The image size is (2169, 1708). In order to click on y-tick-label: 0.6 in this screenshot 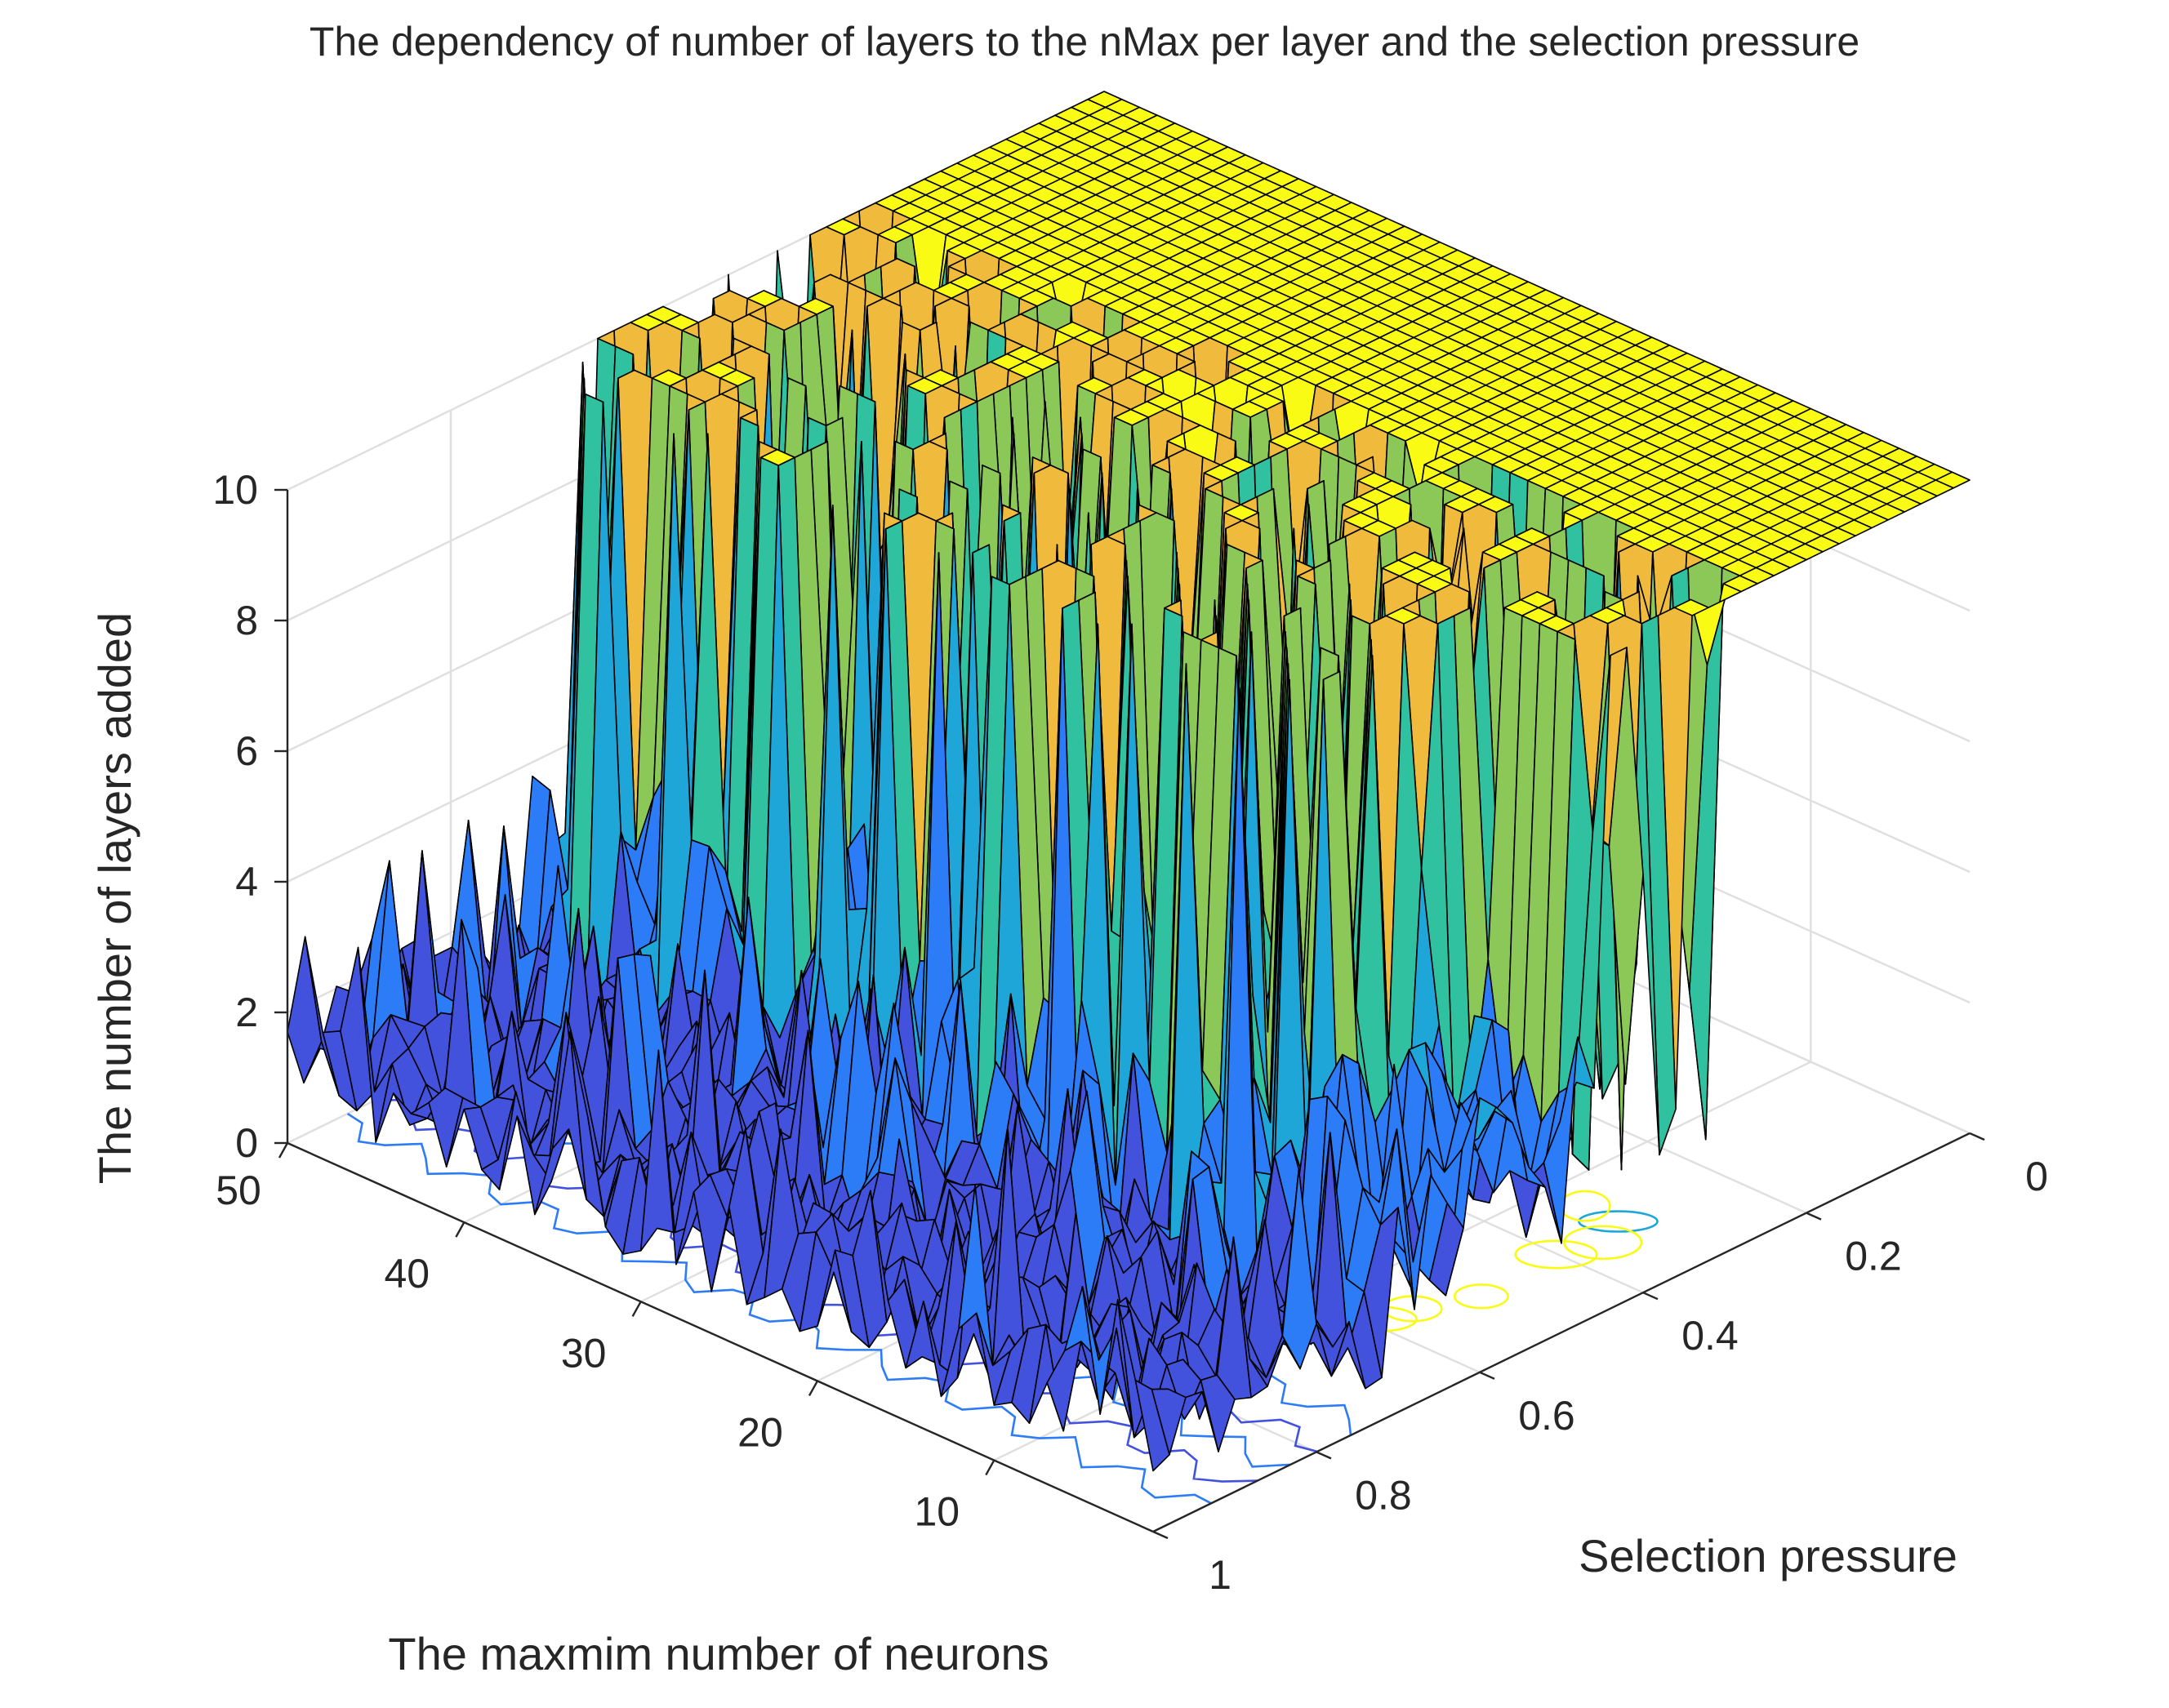, I will do `click(1546, 1416)`.